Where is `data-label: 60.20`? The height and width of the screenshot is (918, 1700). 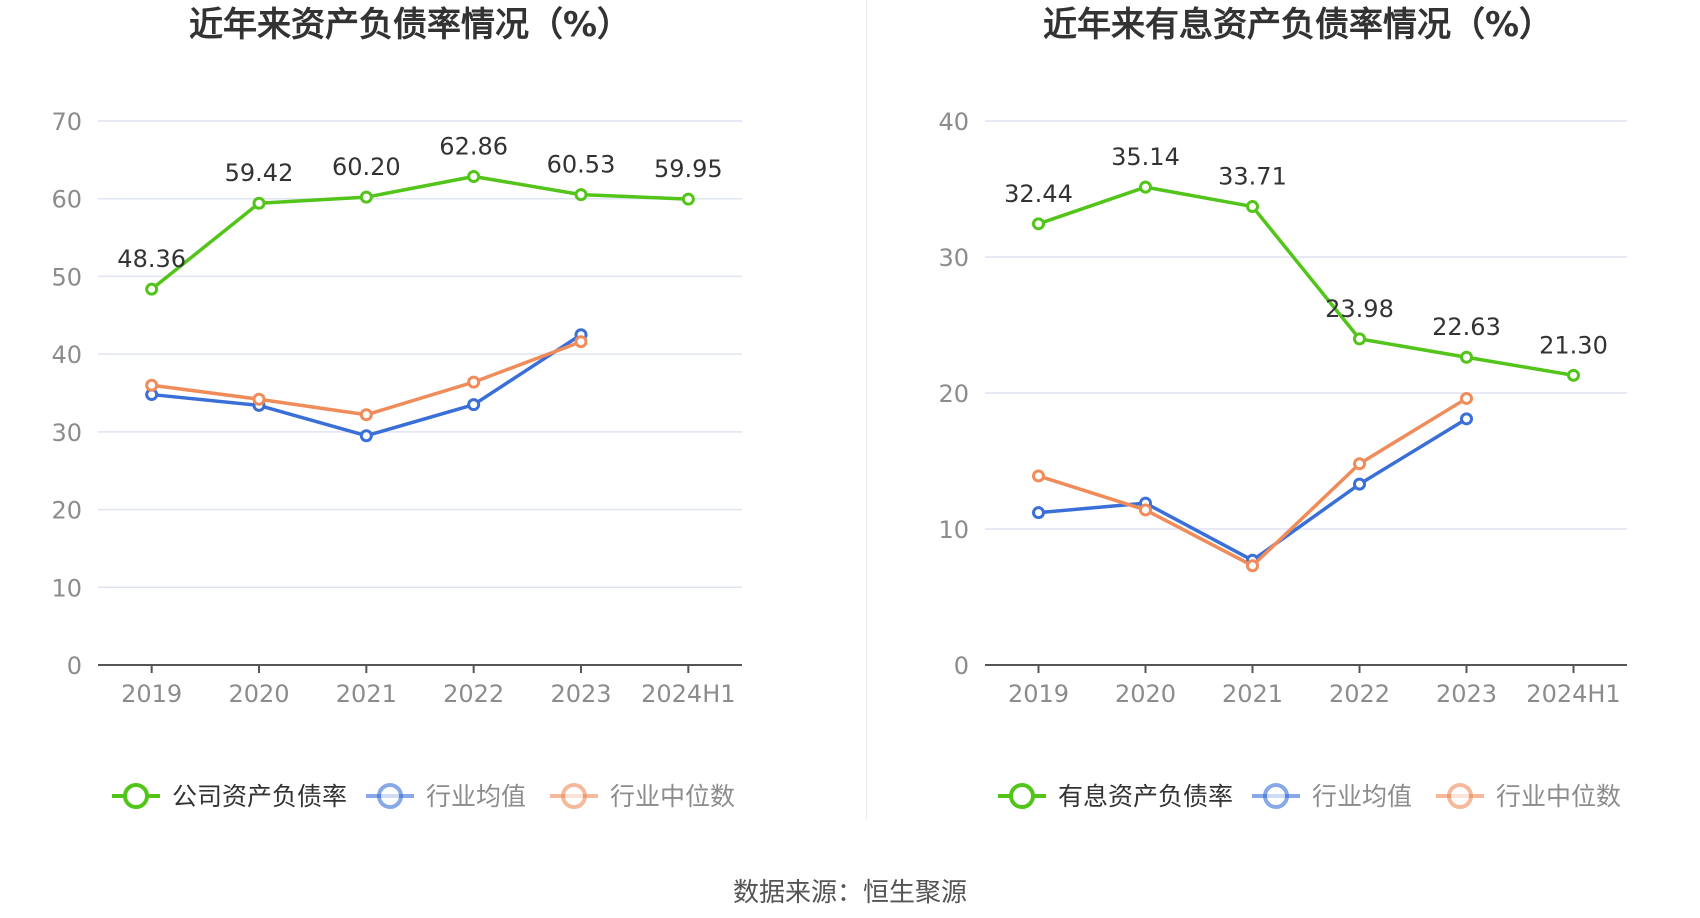 data-label: 60.20 is located at coordinates (366, 167).